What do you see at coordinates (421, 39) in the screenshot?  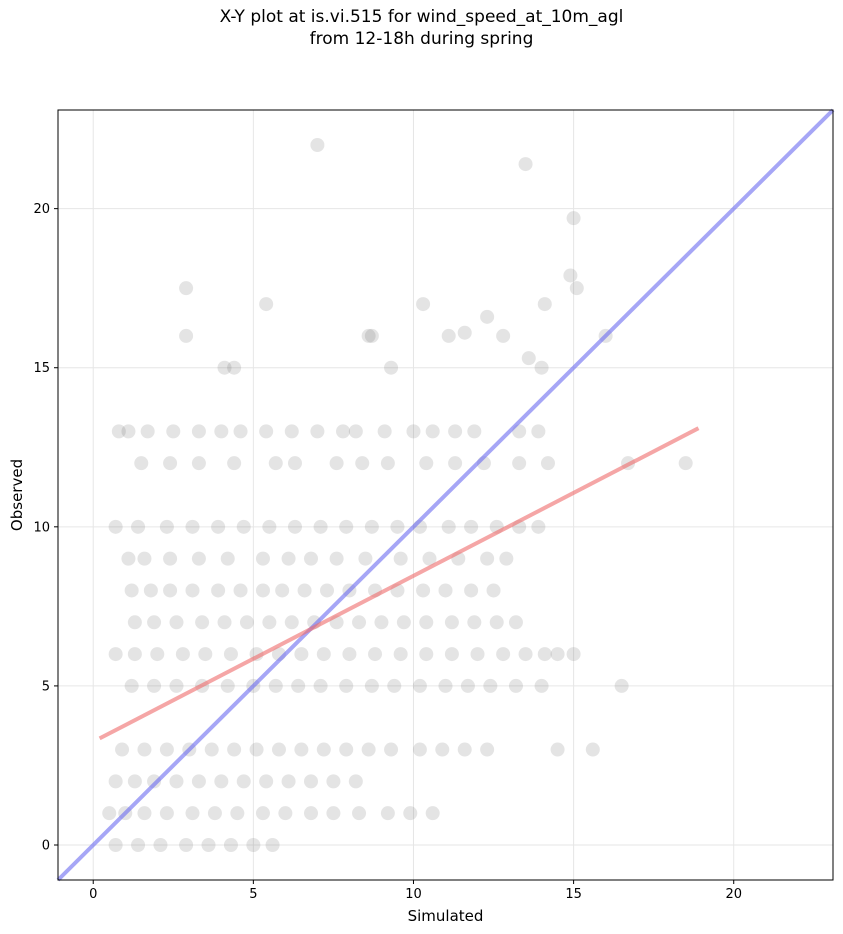 I see `chart-title-line-2: from 12-18h during spring` at bounding box center [421, 39].